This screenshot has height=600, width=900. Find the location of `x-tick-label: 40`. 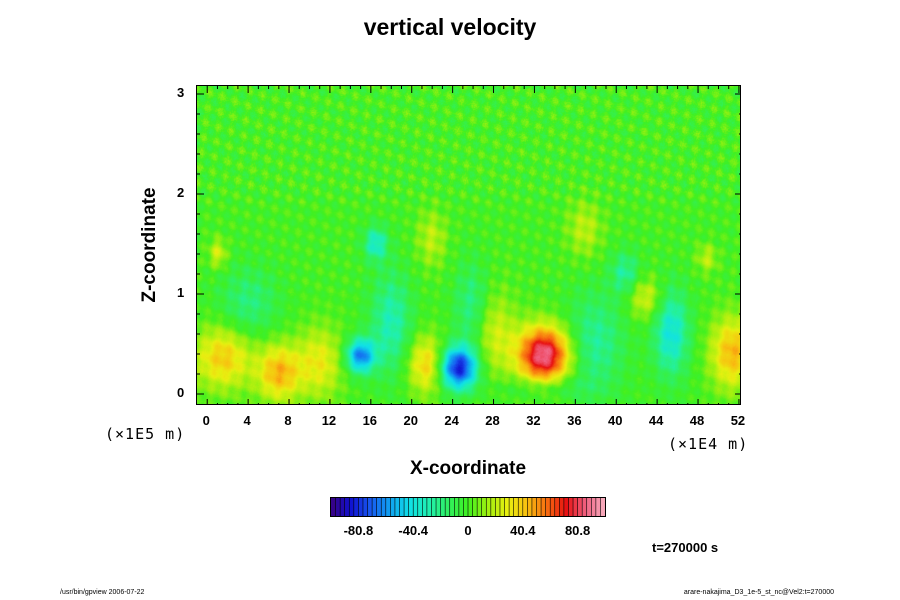

x-tick-label: 40 is located at coordinates (615, 420).